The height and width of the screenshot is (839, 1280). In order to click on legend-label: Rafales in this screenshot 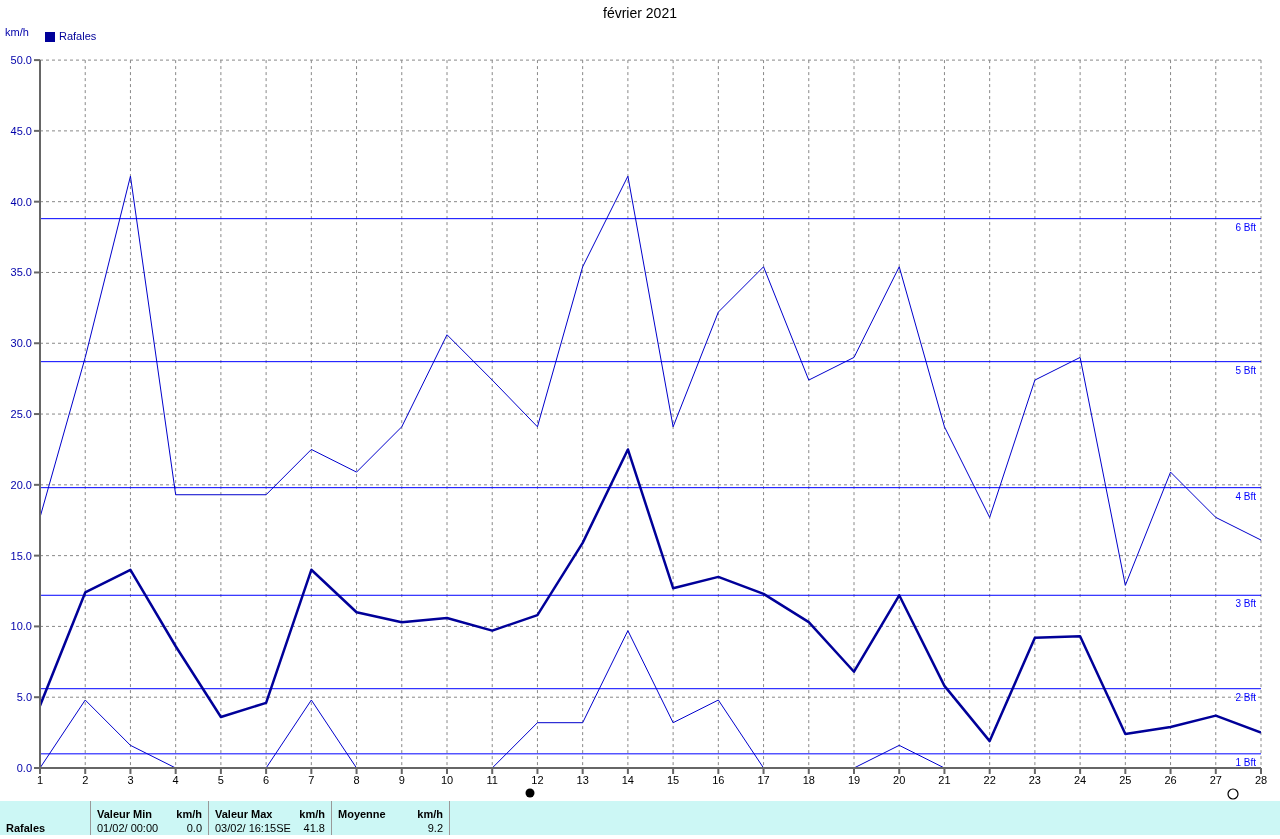, I will do `click(78, 36)`.